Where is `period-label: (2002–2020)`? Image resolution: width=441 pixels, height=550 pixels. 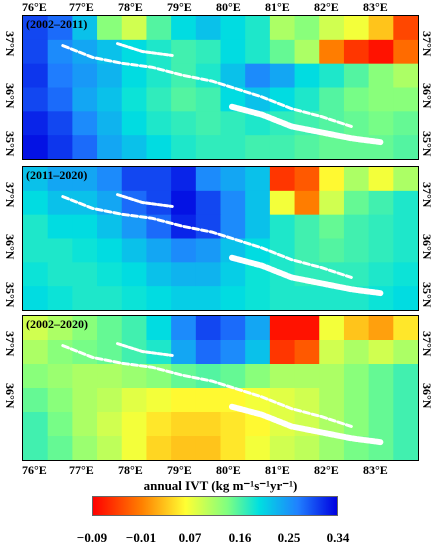 period-label: (2002–2020) is located at coordinates (57, 324).